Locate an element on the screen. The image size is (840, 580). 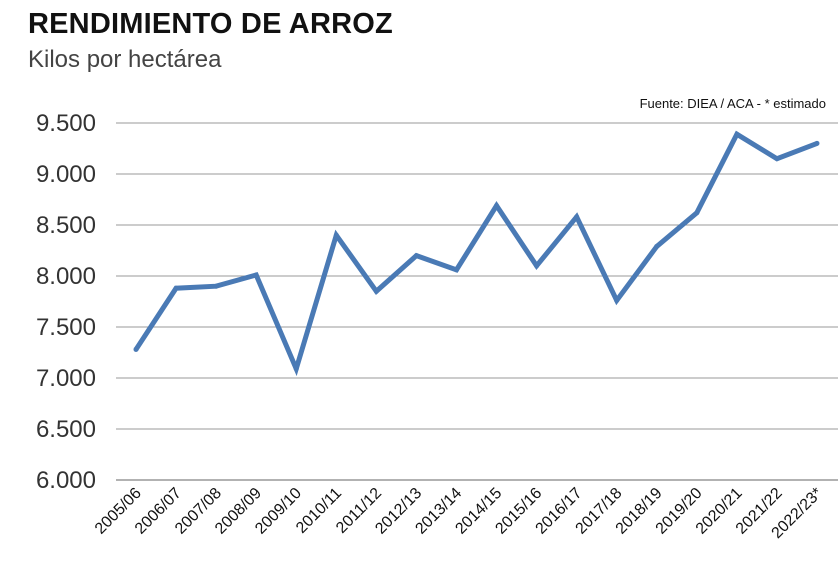
y-axis-ticks: 6.000 6.500 7.000 7.500 8.000 8.500 9.000 9.500 is located at coordinates (66, 302).